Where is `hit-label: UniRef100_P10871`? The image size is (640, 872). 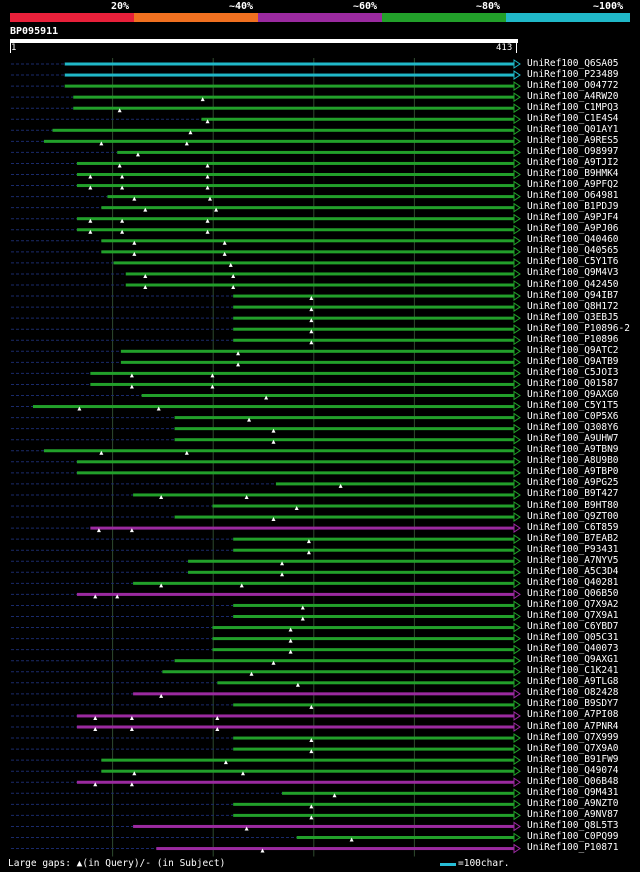
hit-label: UniRef100_P10871 is located at coordinates (573, 848).